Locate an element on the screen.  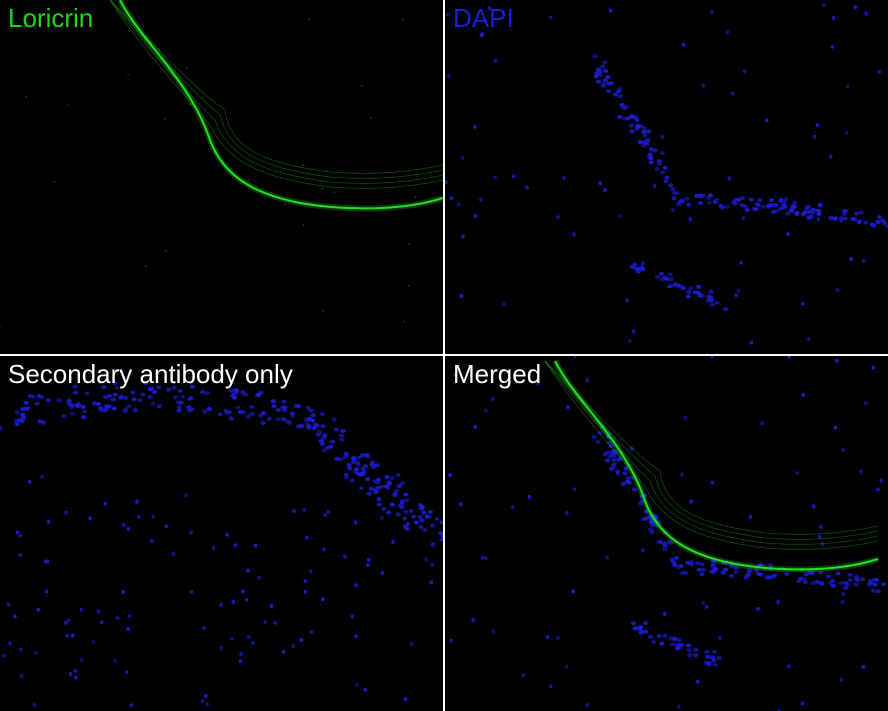
panel-label-loricrin: Loricrin is located at coordinates (51, 18).